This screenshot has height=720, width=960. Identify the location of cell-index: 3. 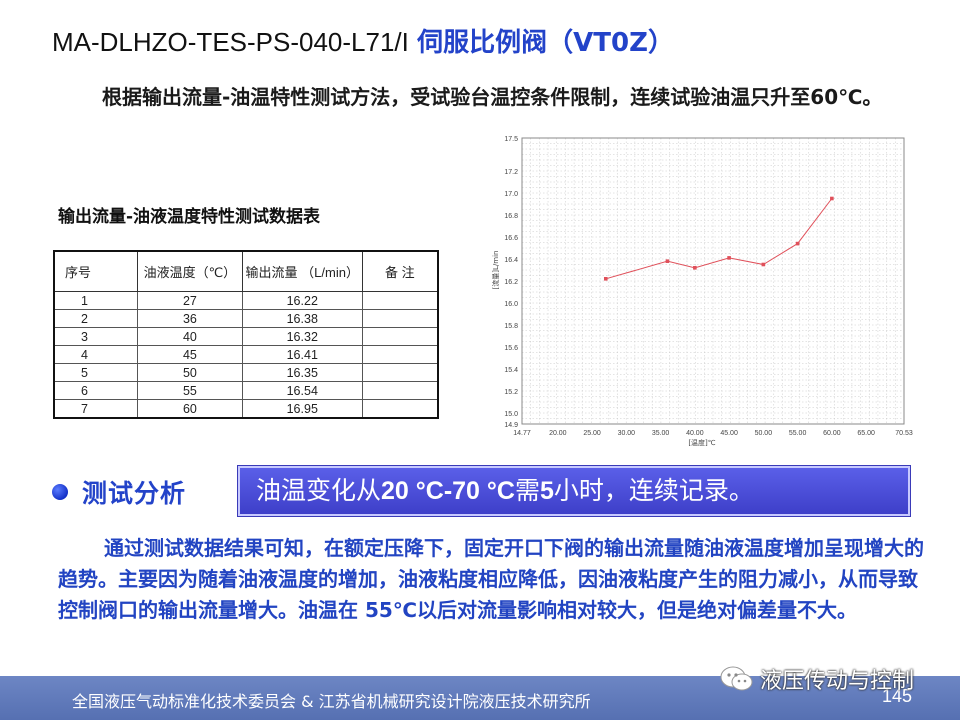
(95, 336).